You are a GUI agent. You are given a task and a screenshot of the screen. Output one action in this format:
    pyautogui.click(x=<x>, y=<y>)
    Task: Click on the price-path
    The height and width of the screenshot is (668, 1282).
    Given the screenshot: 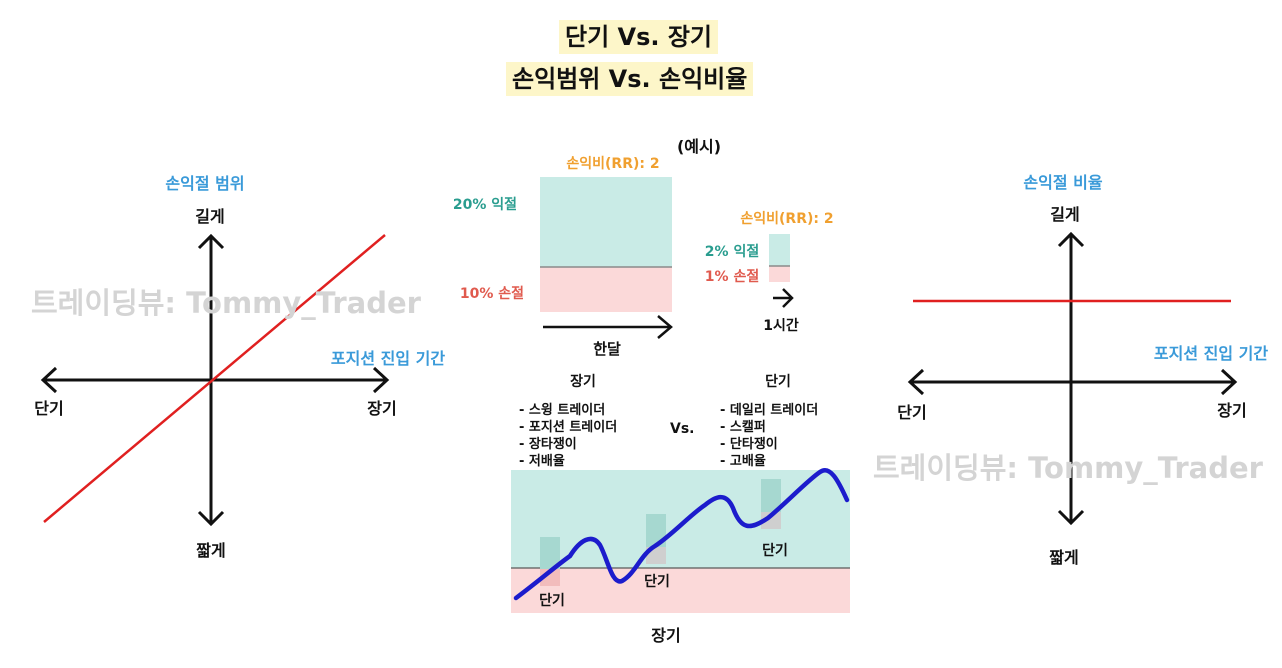 What is the action you would take?
    pyautogui.click(x=681, y=534)
    